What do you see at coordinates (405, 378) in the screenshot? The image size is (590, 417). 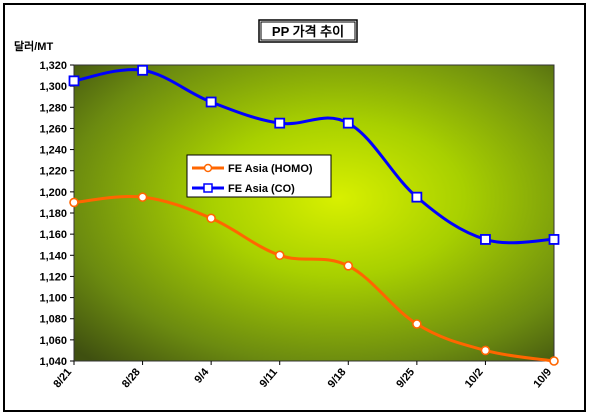 I see `x-tick-label: 9/25` at bounding box center [405, 378].